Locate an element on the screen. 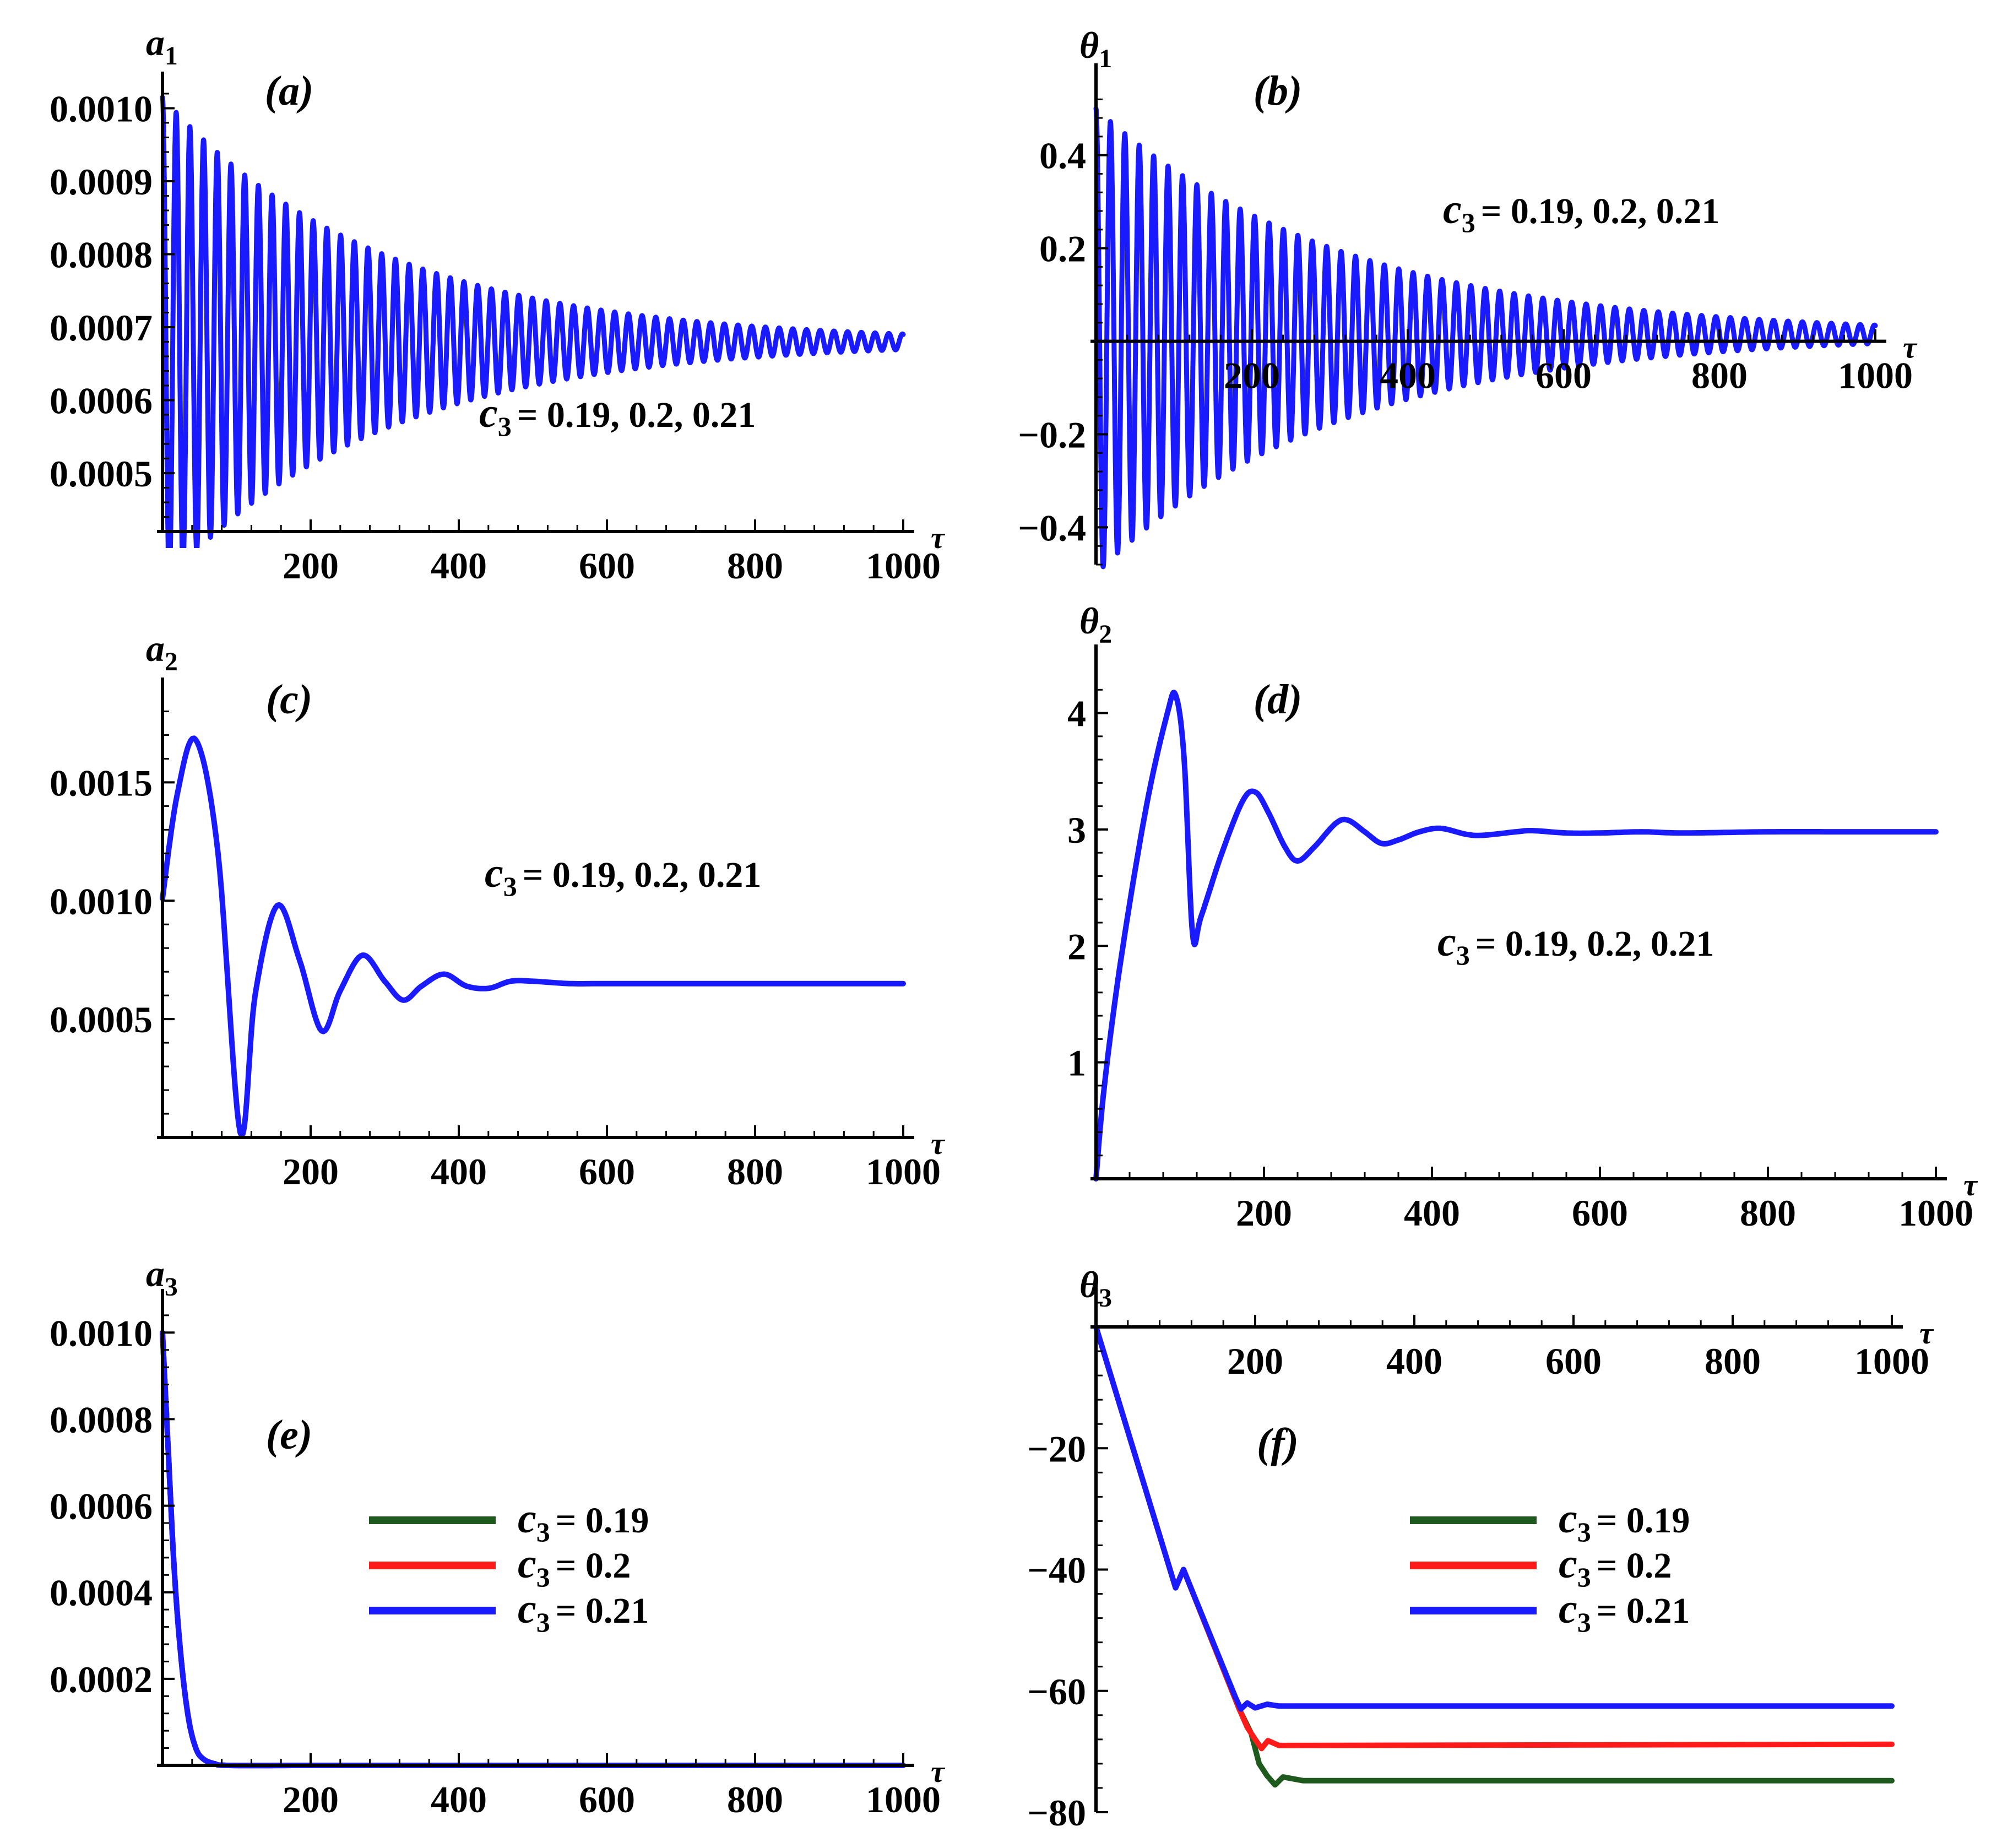  y-tick-label: 0.0002 is located at coordinates (102, 1680).